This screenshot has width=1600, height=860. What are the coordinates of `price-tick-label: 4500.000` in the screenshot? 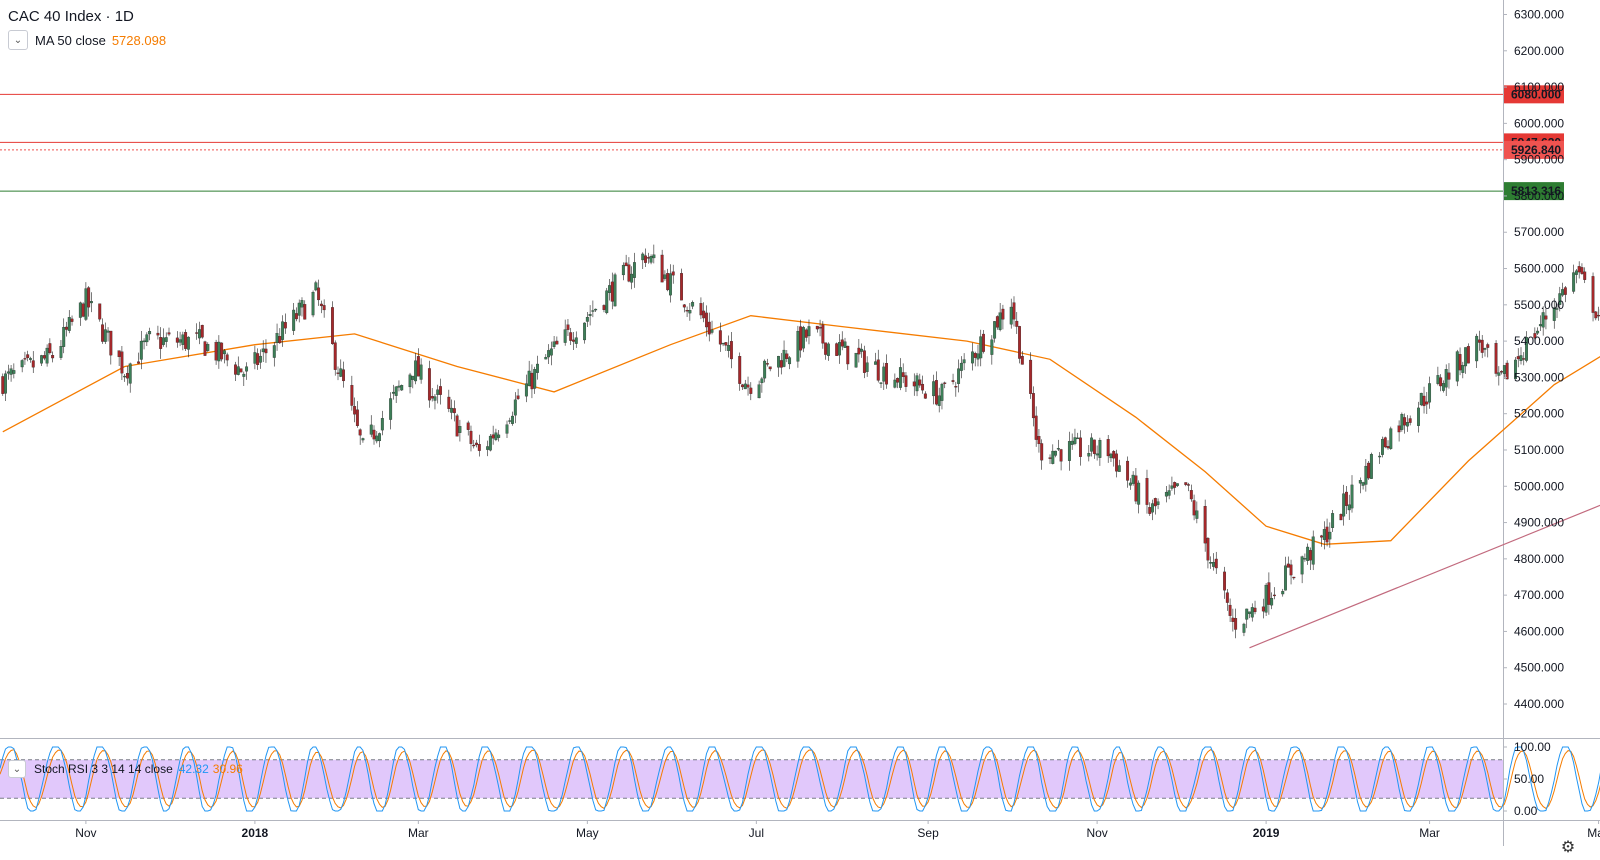 It's located at (1539, 668).